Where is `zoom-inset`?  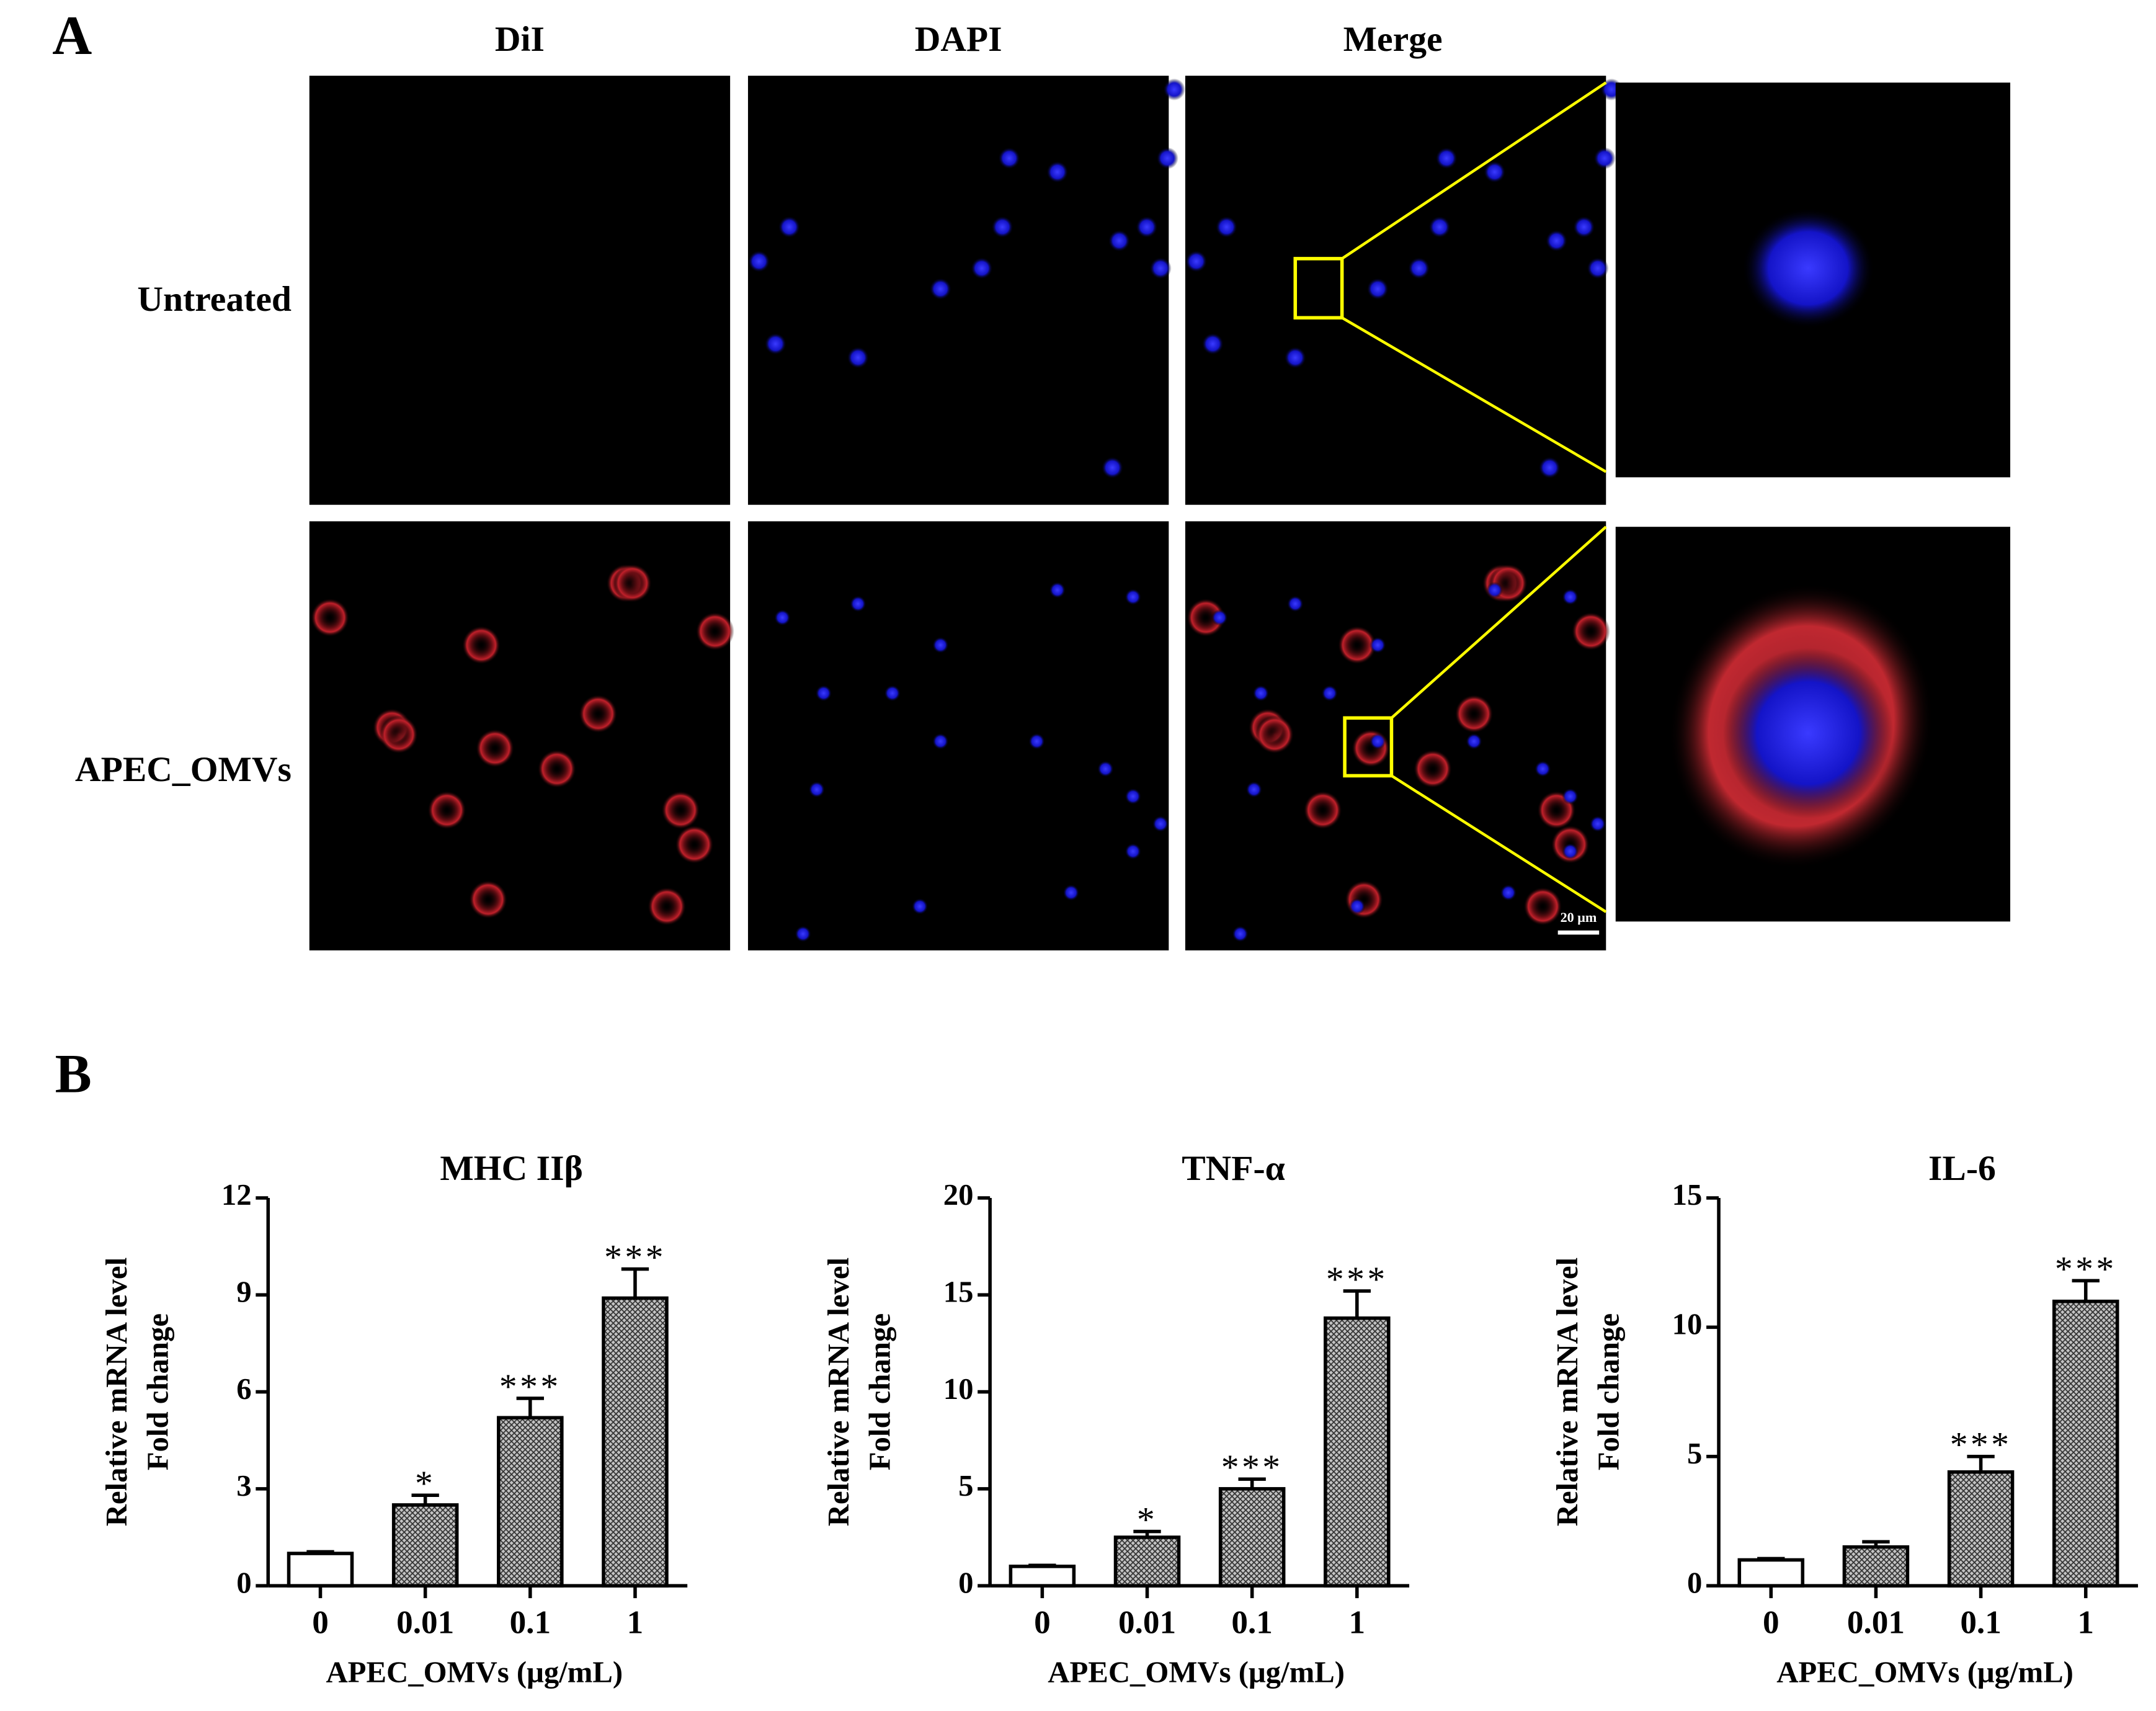 zoom-inset is located at coordinates (1813, 280).